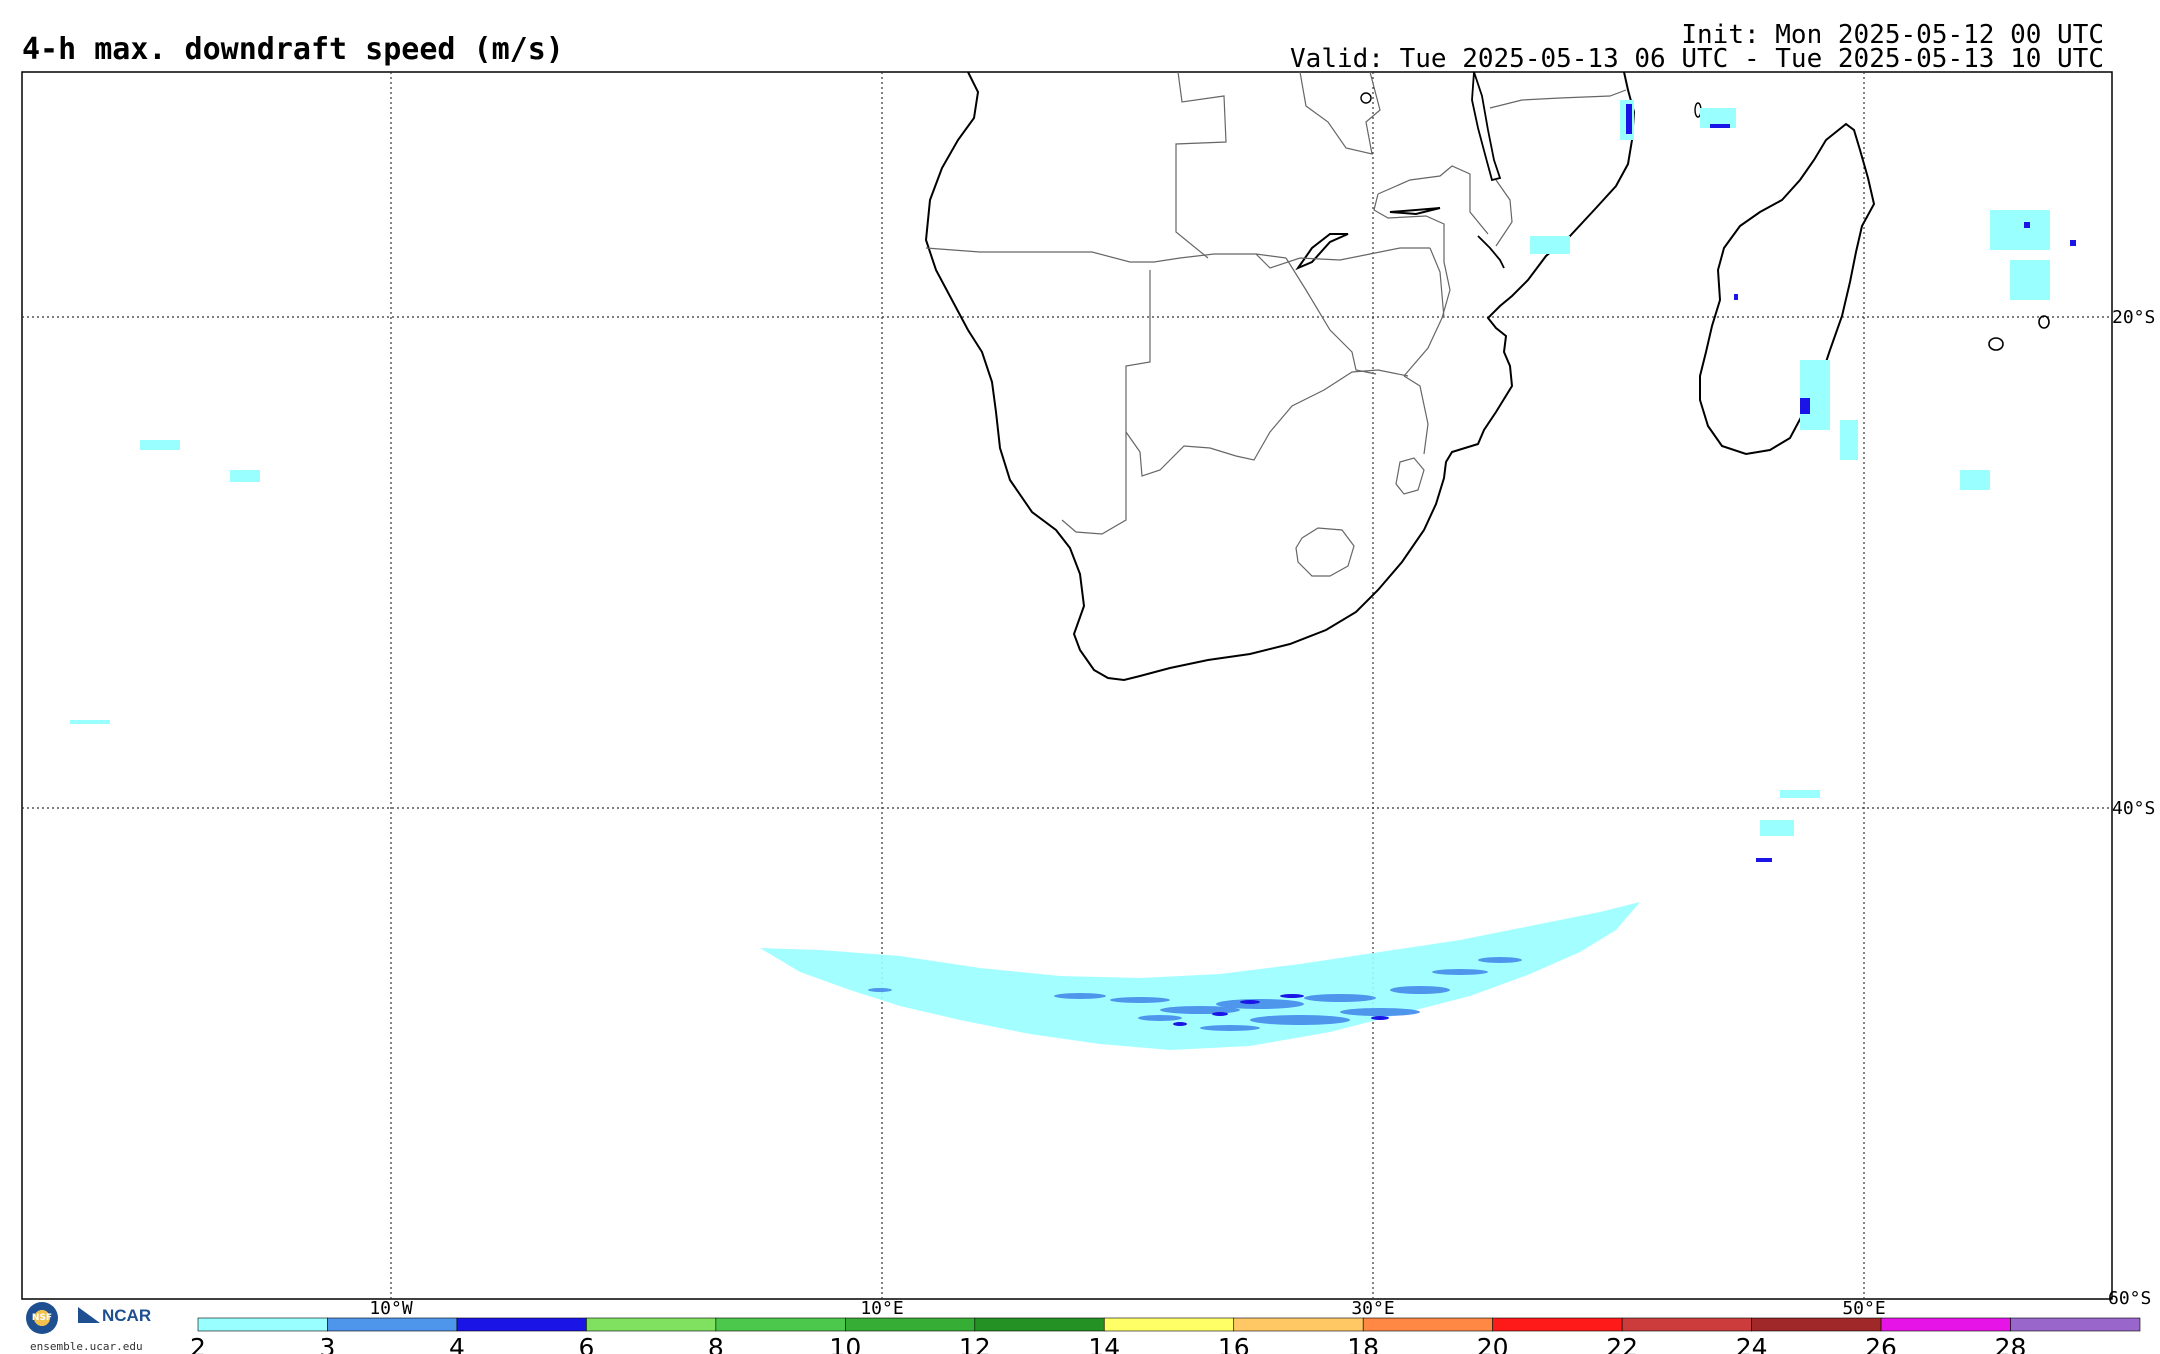 This screenshot has width=2160, height=1354. I want to click on mauritius, so click(1996, 344).